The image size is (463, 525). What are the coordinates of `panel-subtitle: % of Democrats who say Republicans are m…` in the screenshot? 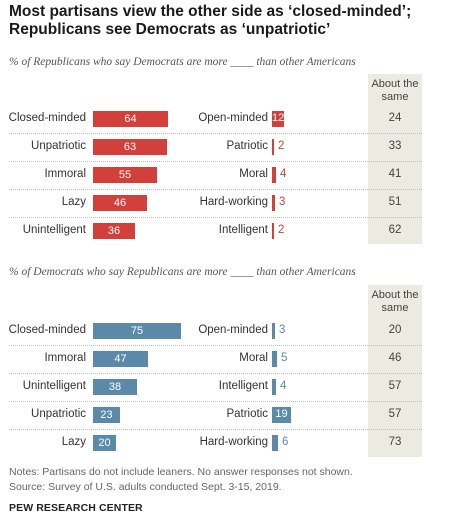 It's located at (182, 272).